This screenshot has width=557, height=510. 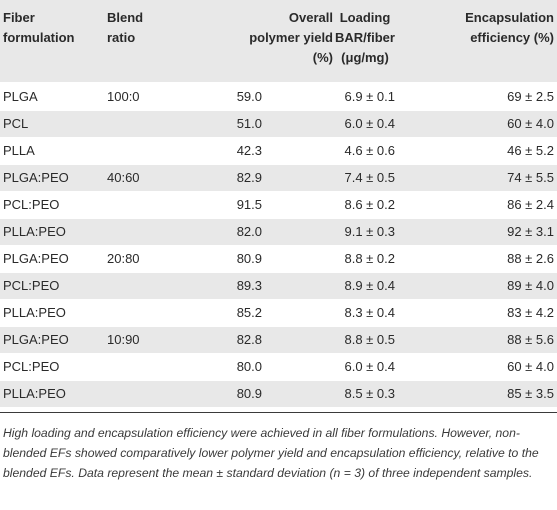 I want to click on cell-loading: 8.6 ± 0.2, so click(x=369, y=204).